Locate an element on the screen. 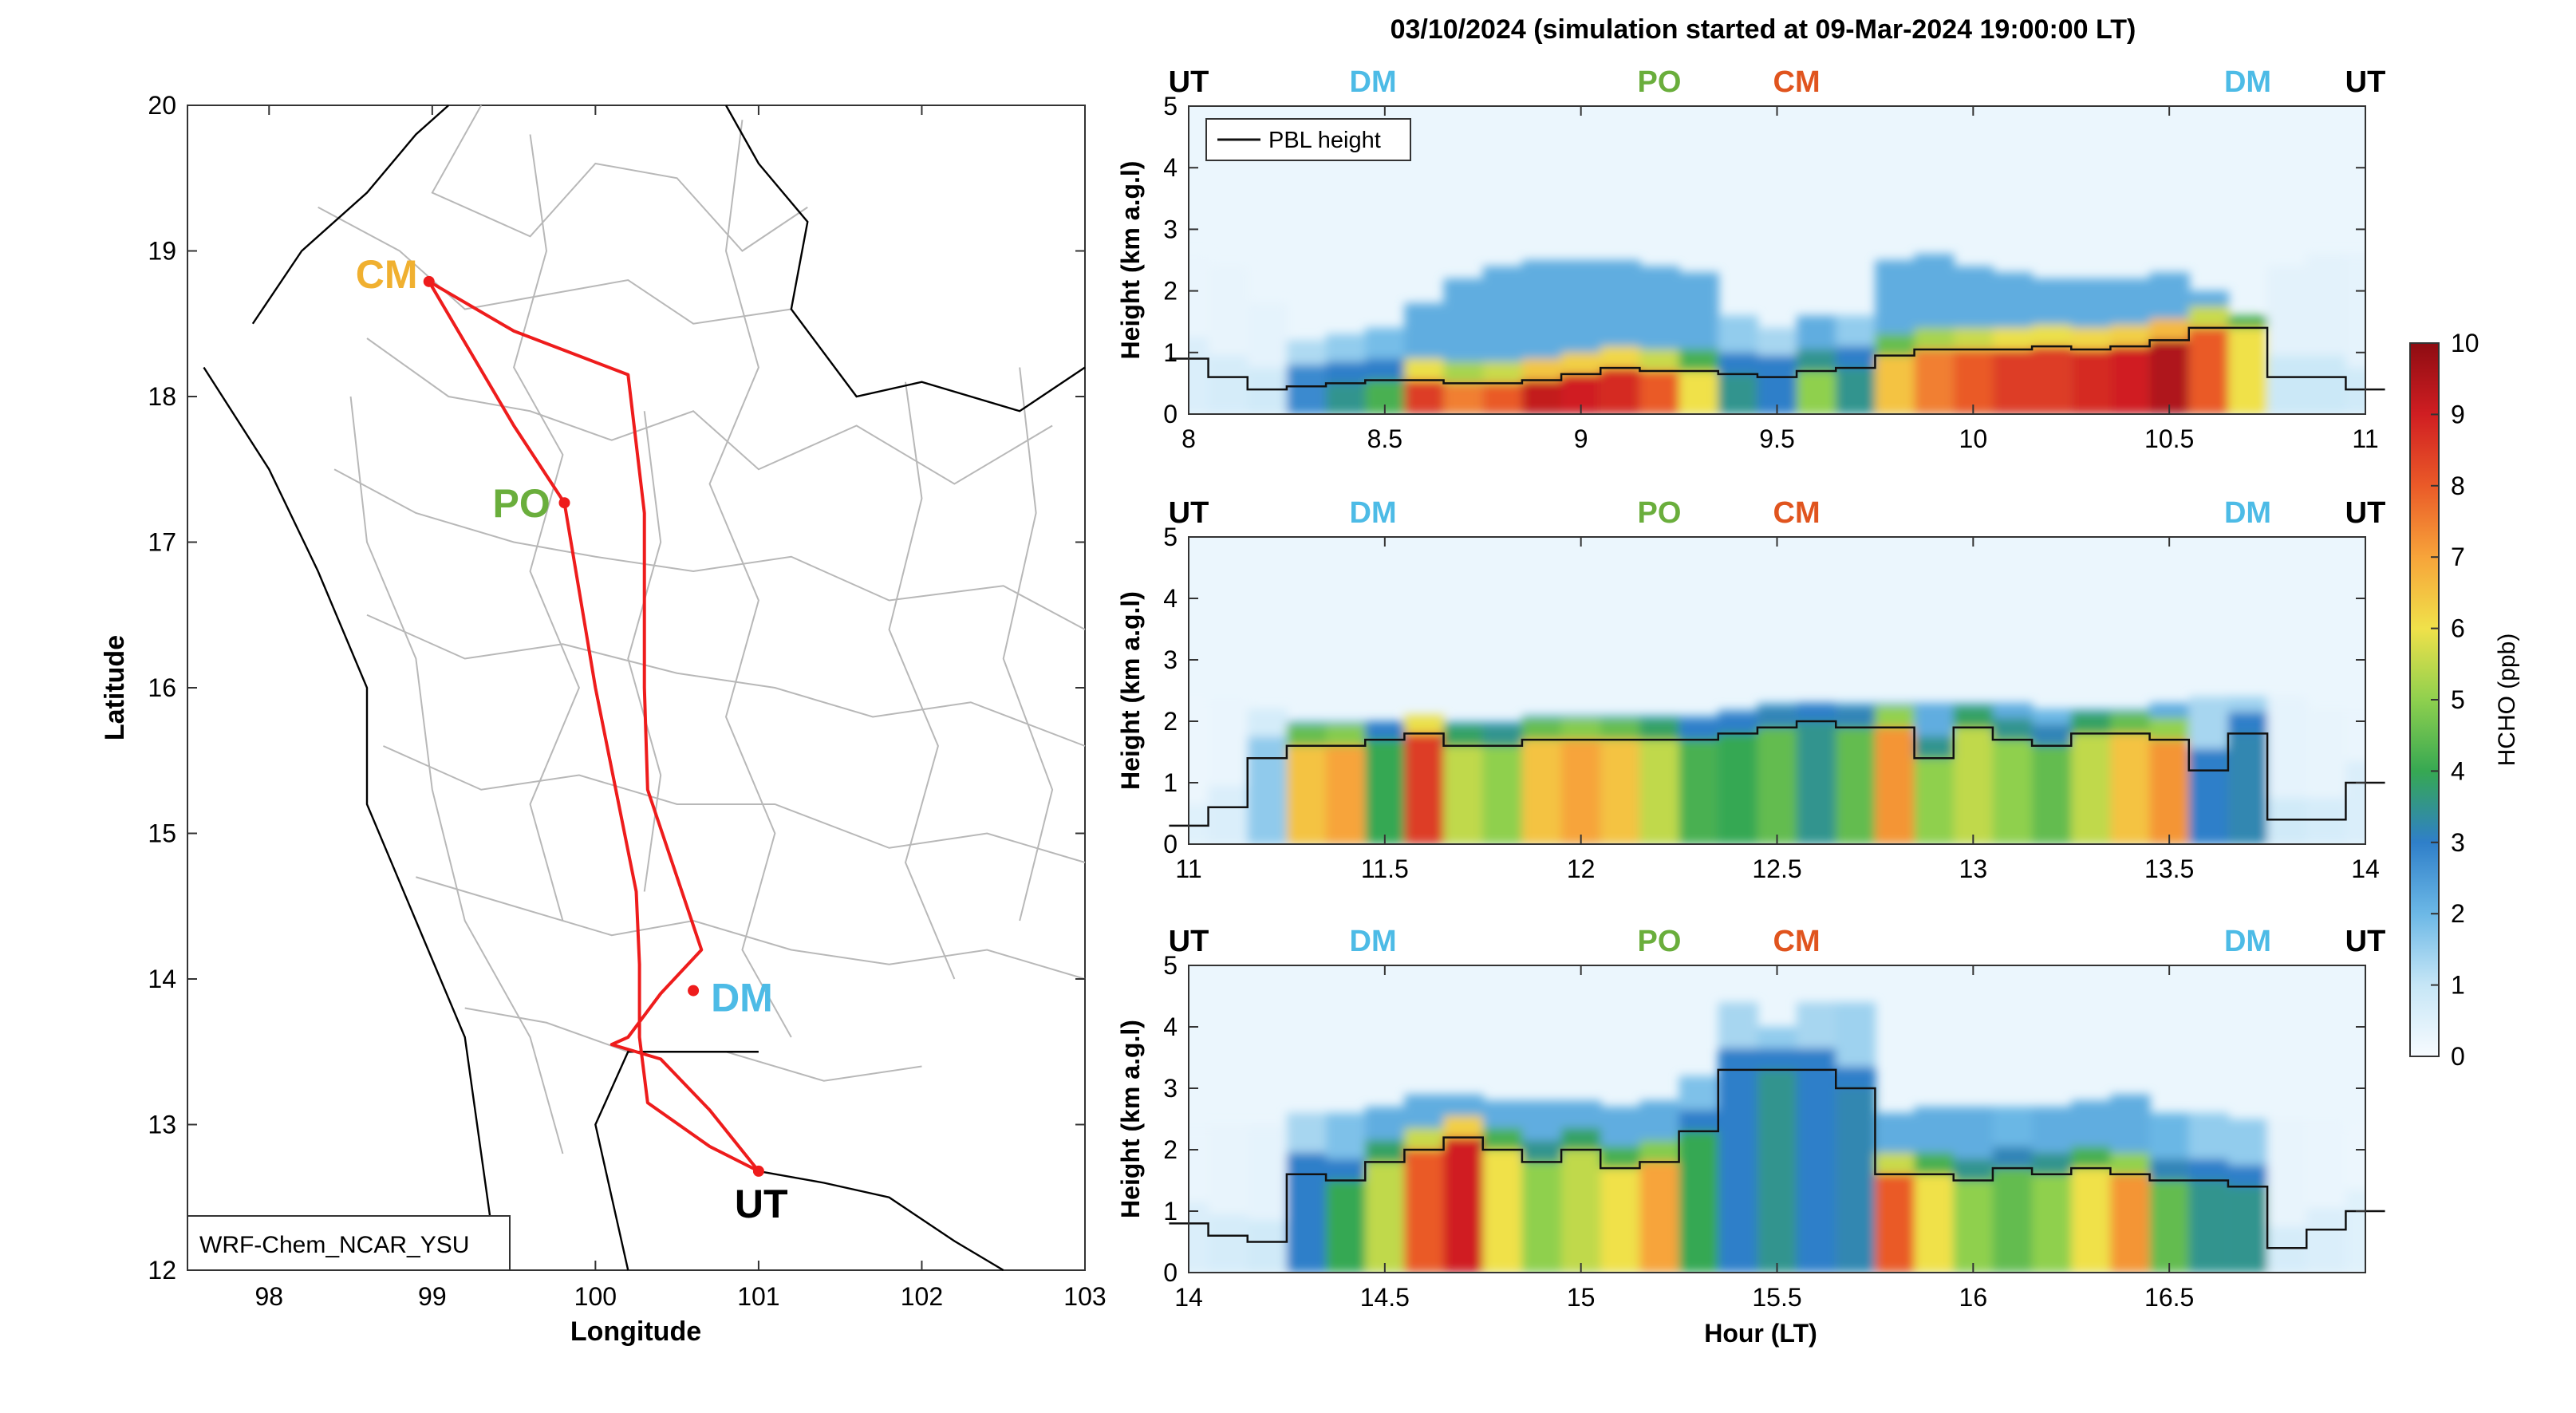 The image size is (2576, 1413). flight-track is located at coordinates (594, 726).